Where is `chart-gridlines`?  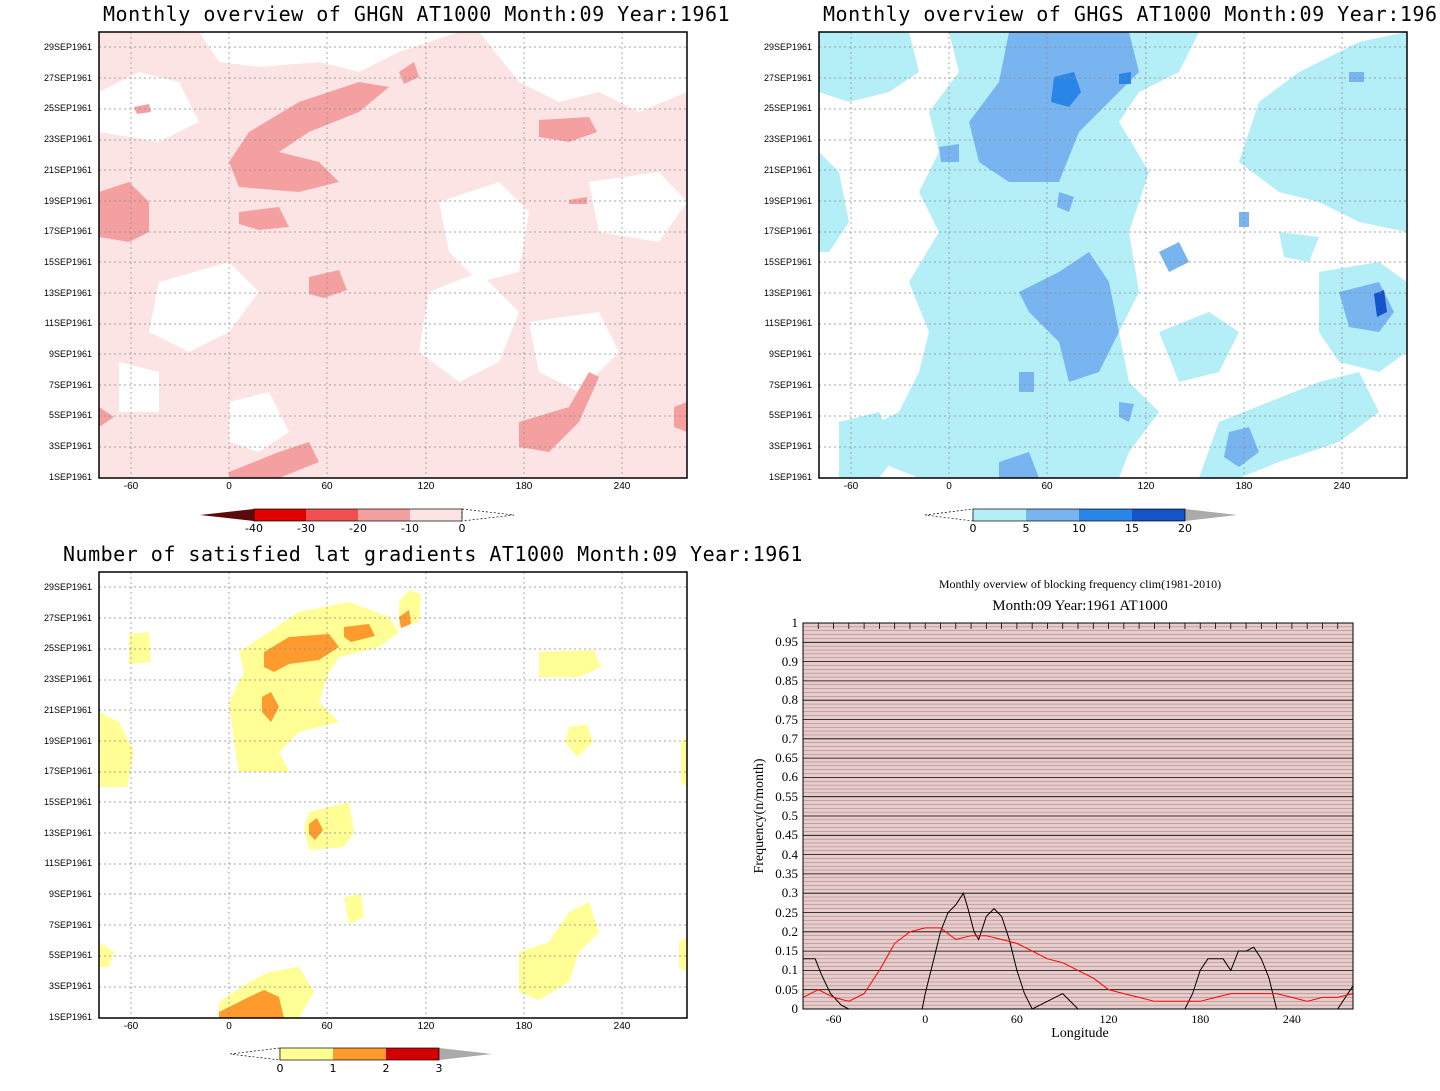
chart-gridlines is located at coordinates (1078, 816).